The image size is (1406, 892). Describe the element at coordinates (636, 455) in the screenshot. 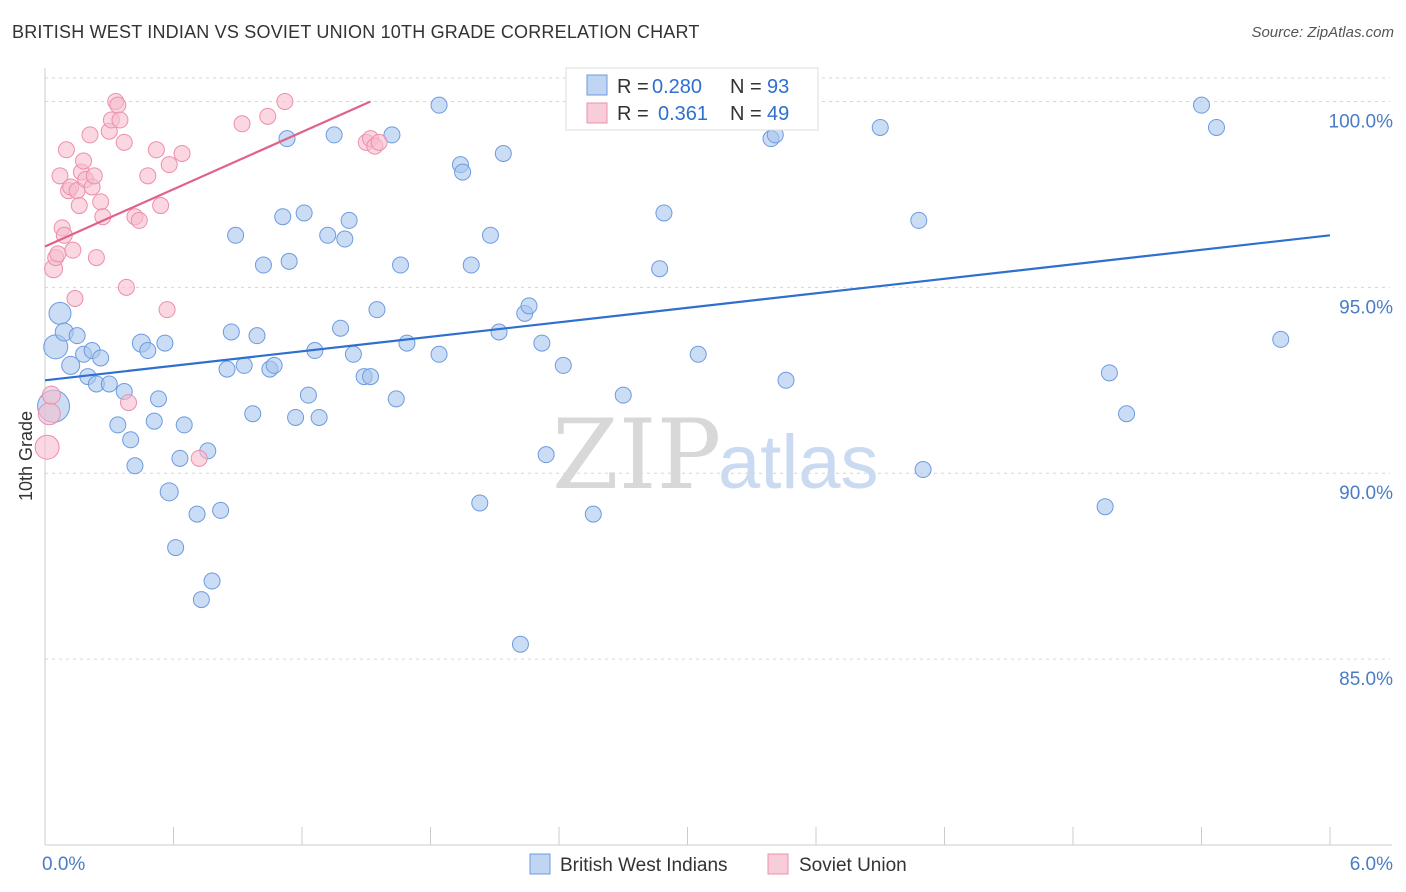

I see `watermark-zip: ZIP` at that location.